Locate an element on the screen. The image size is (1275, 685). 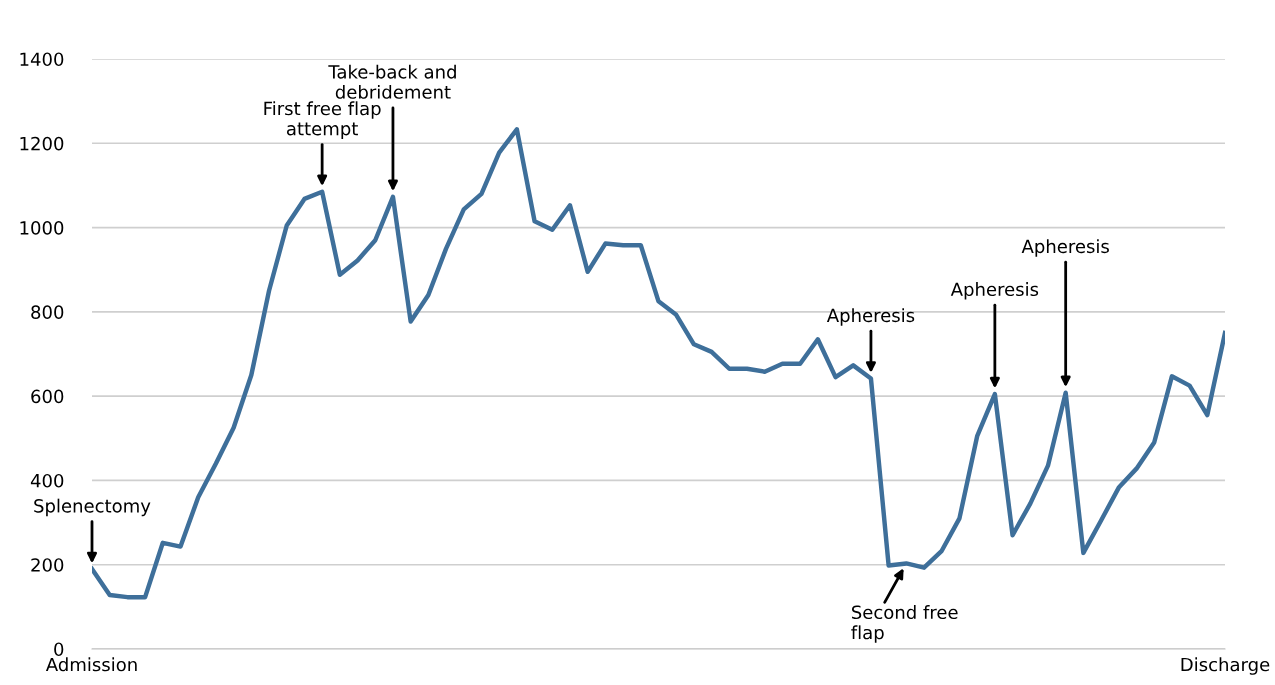
x-tick-label: Discharge is located at coordinates (1225, 666).